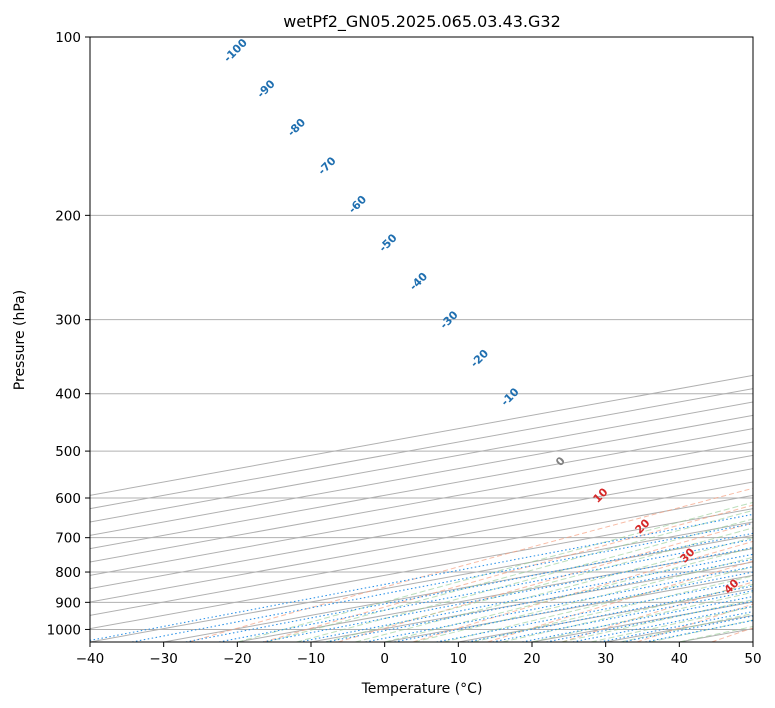 The image size is (775, 708). Describe the element at coordinates (387, 242) in the screenshot. I see `dry-adiabat-label: -50` at that location.